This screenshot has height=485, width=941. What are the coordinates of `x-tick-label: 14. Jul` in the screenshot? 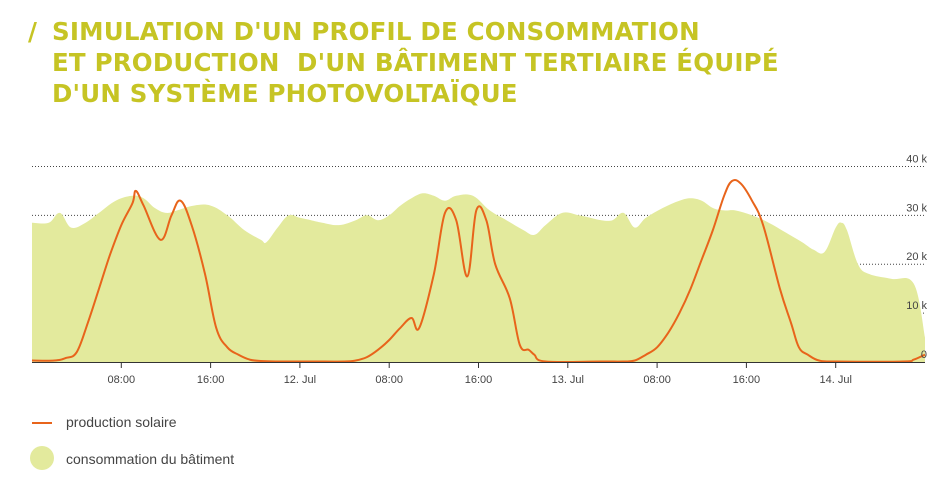 It's located at (835, 380).